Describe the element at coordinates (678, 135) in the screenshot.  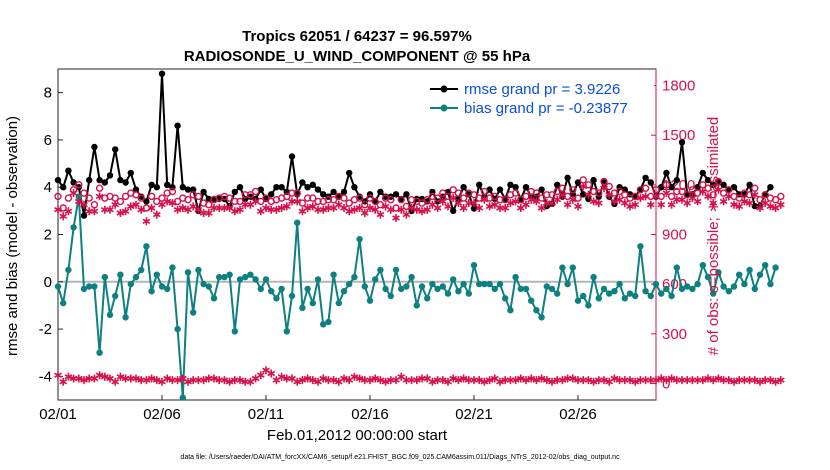
I see `y-right-tick-label: 1500` at that location.